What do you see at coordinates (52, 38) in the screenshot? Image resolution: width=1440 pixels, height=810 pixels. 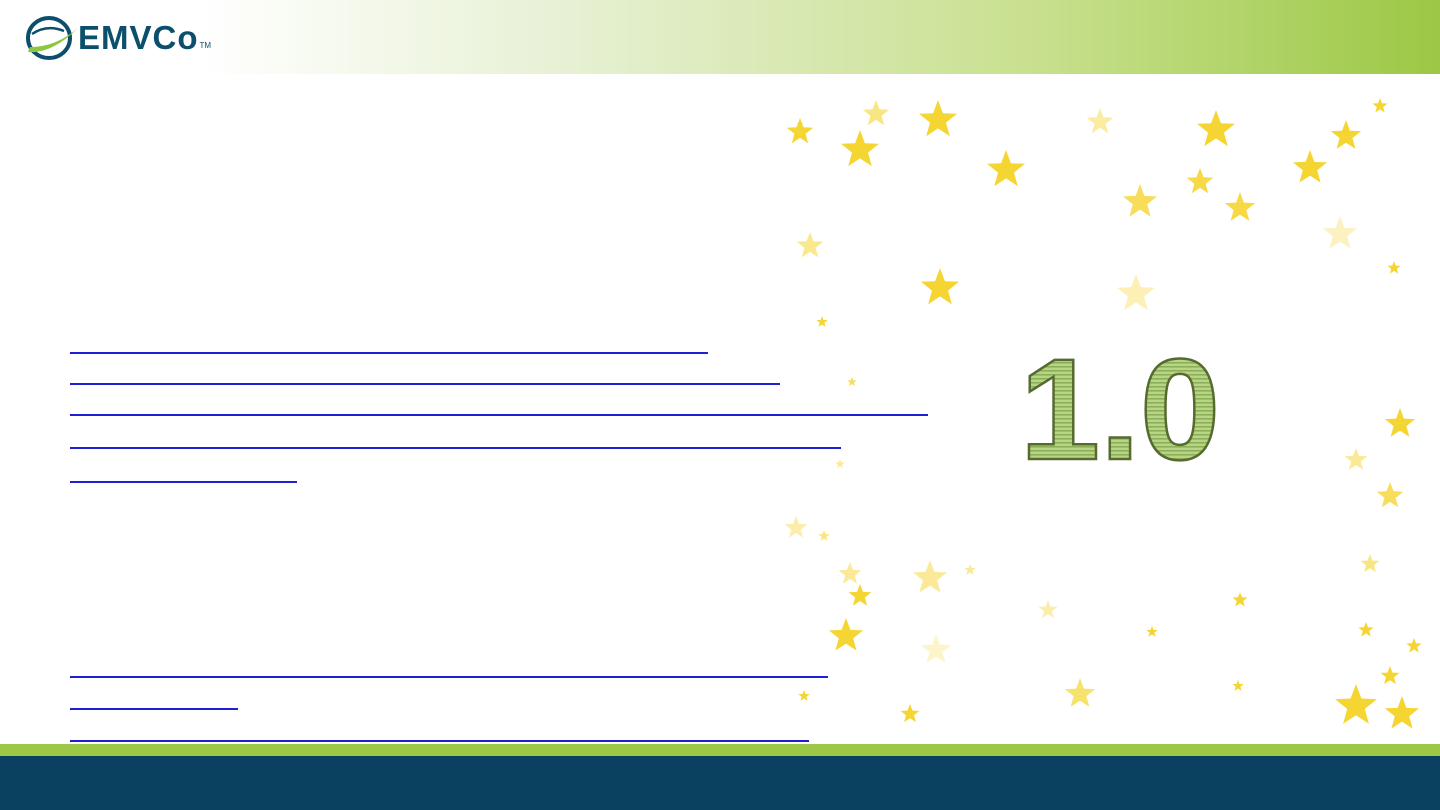 I see `globe-swoosh-icon` at bounding box center [52, 38].